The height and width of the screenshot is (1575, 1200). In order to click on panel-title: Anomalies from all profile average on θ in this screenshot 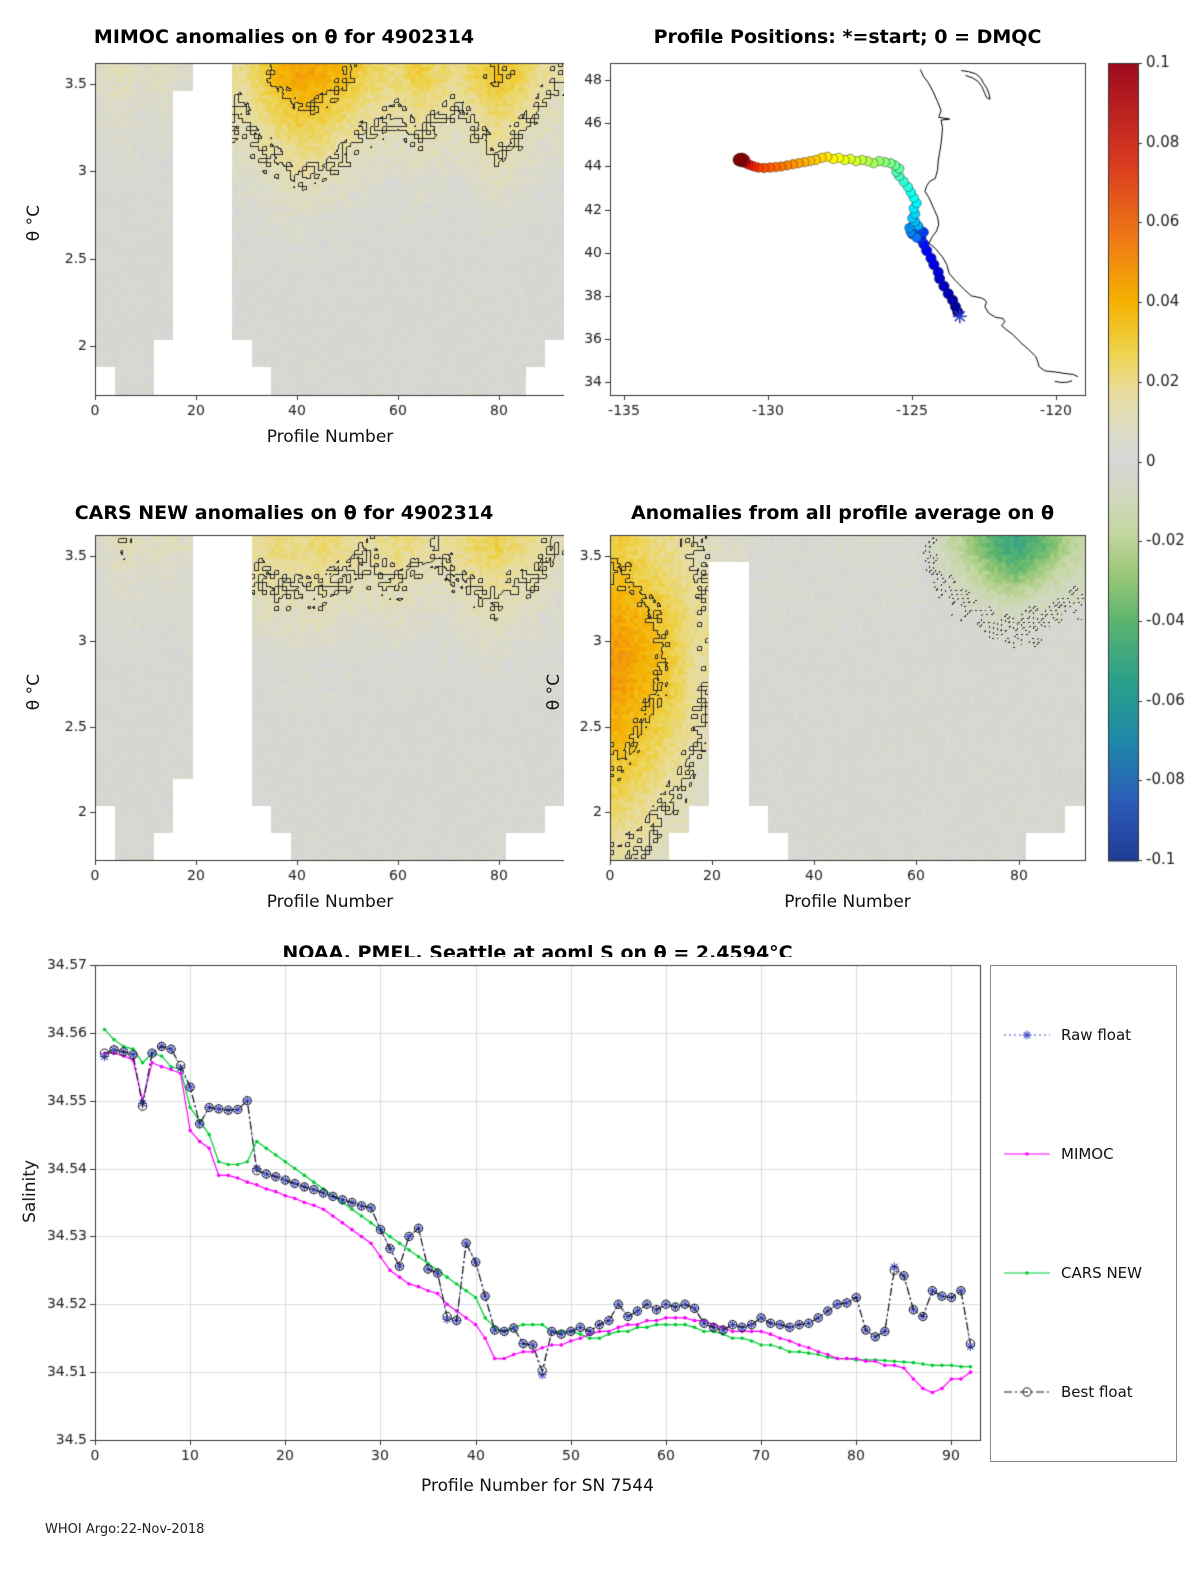, I will do `click(842, 513)`.